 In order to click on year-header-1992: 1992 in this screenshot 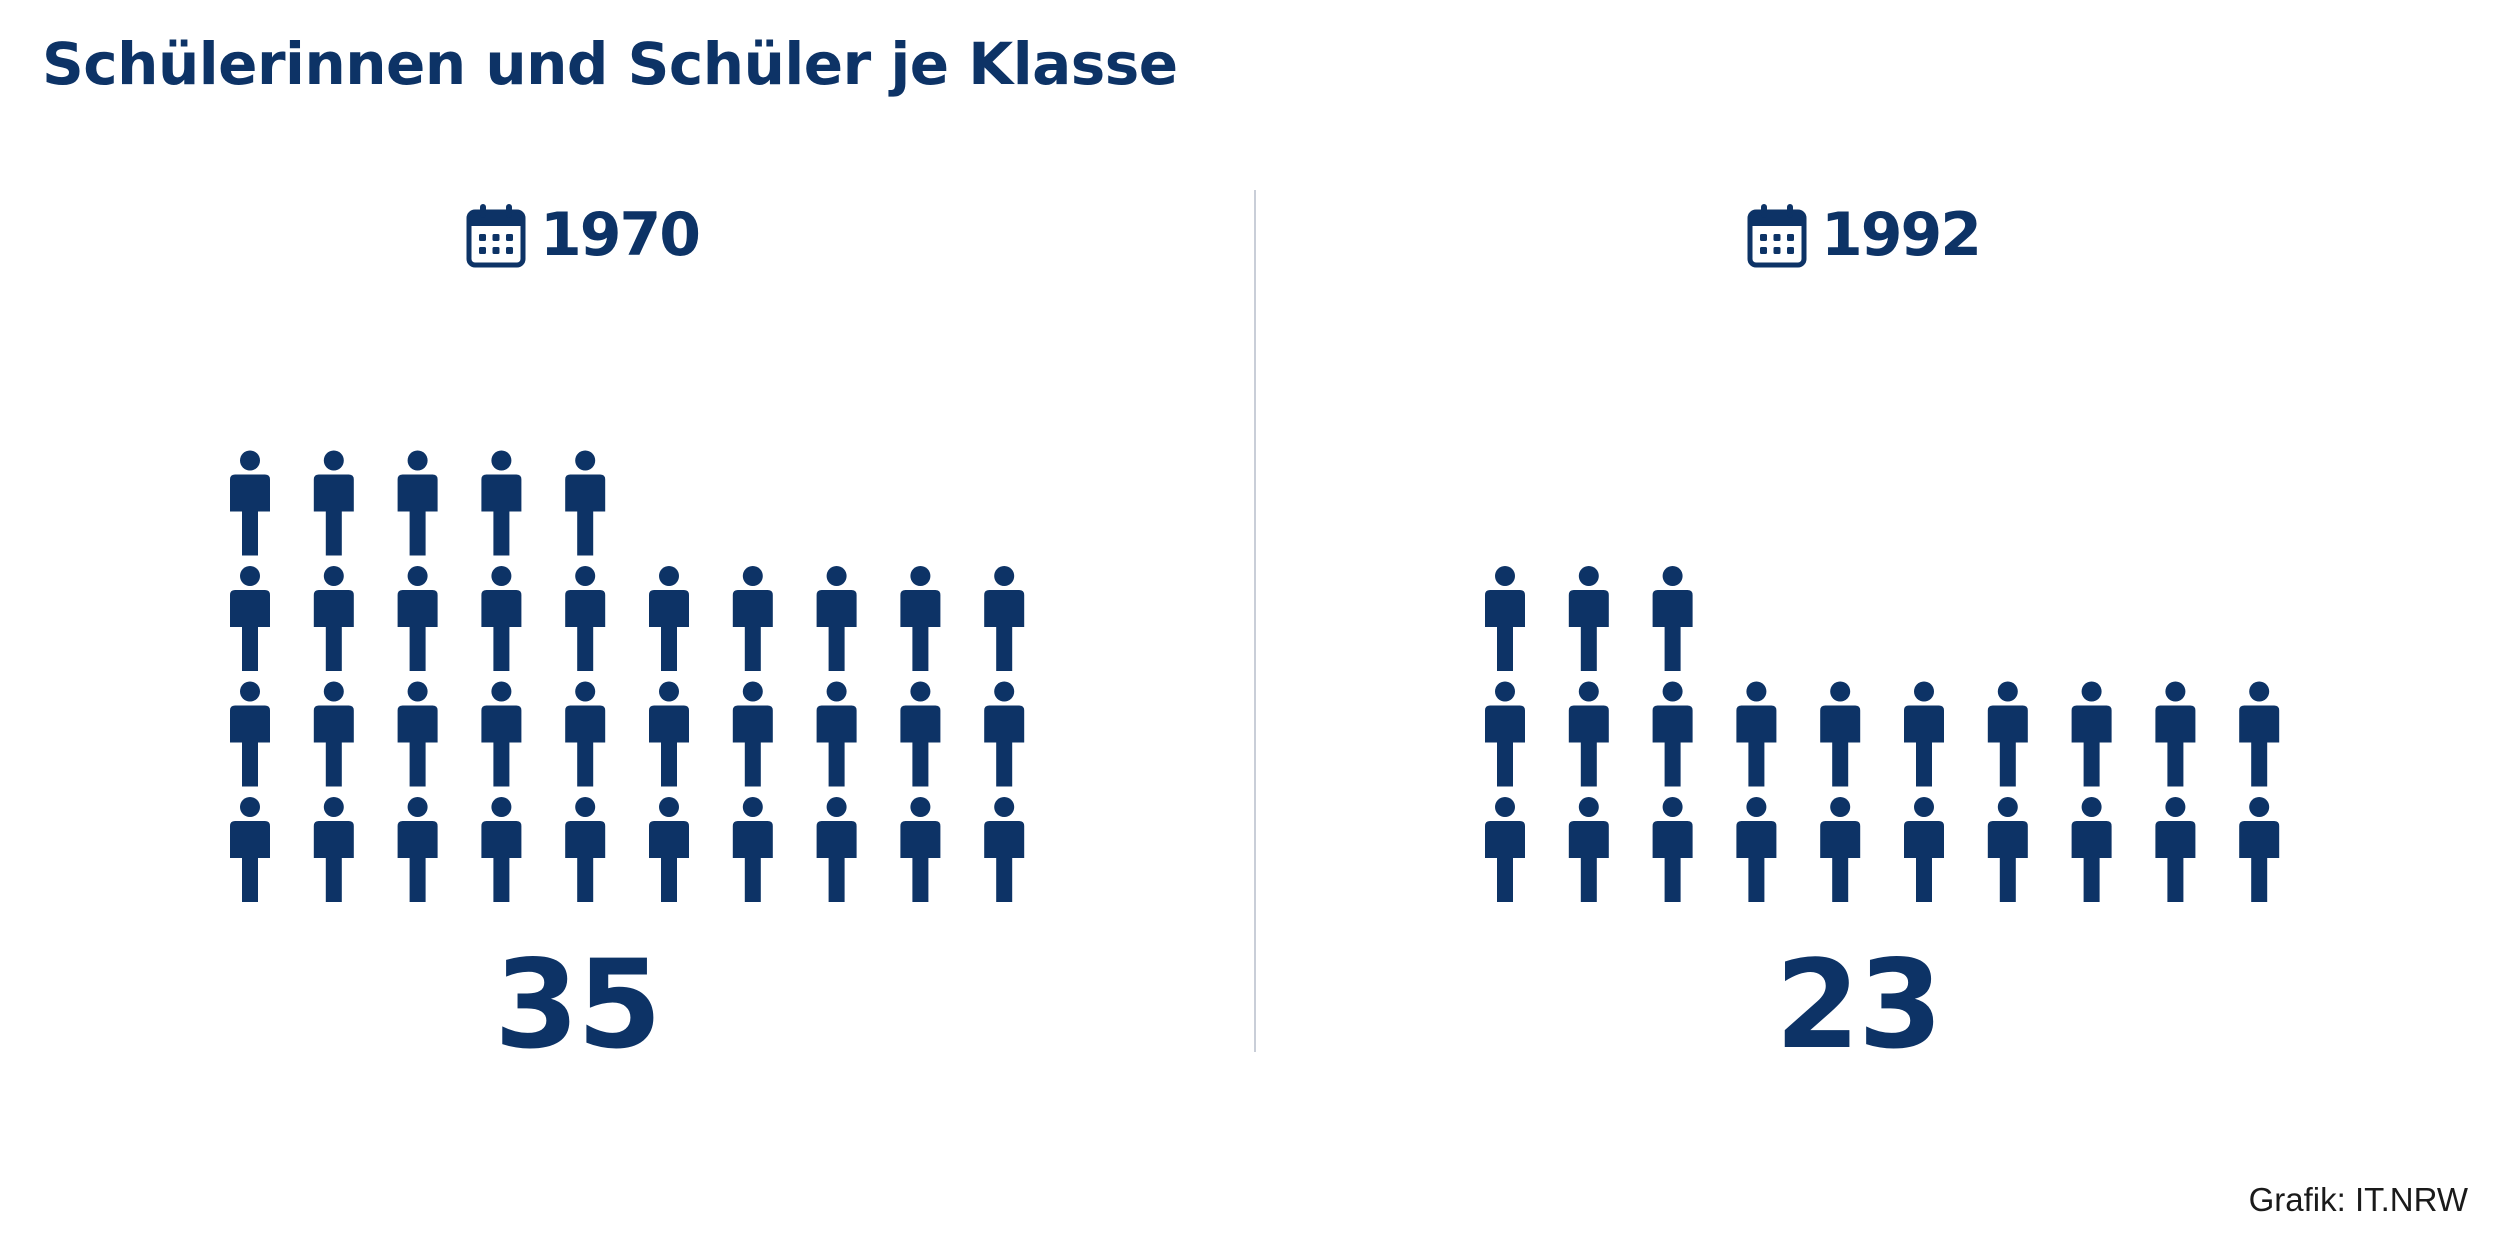, I will do `click(1864, 235)`.